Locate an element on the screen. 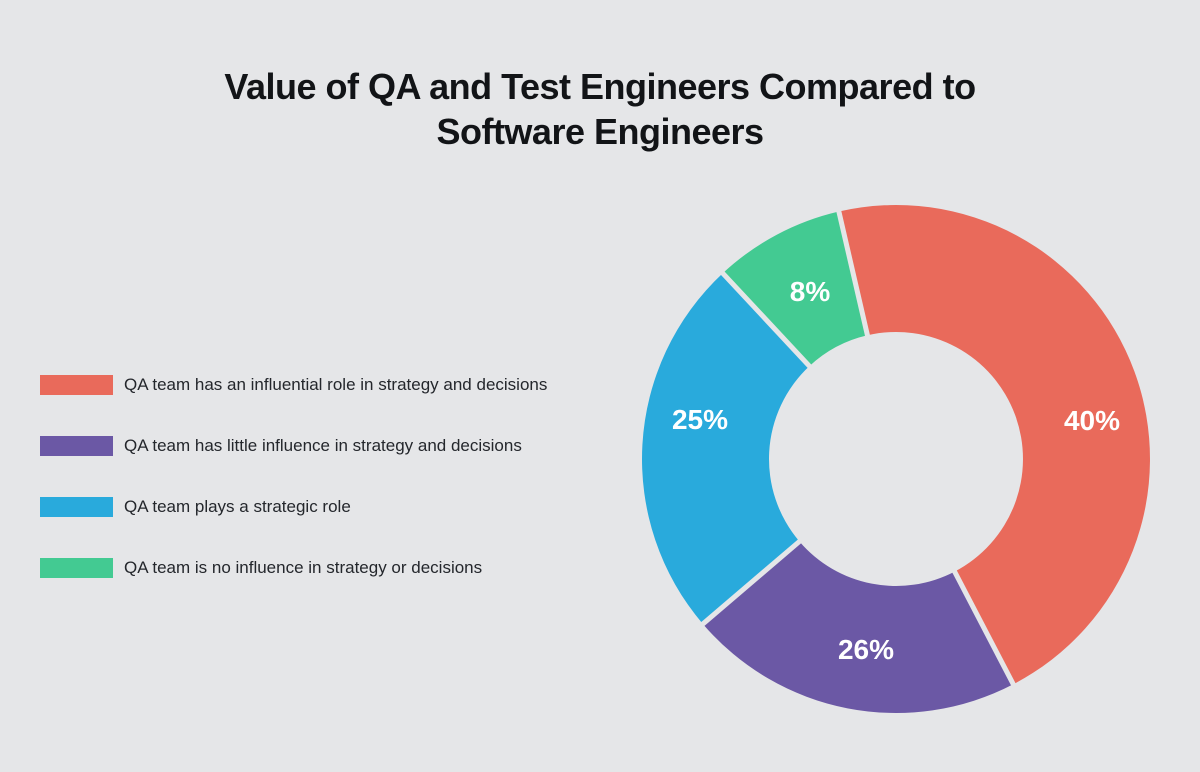 The width and height of the screenshot is (1200, 772). segment-percent-label: 40% is located at coordinates (1092, 420).